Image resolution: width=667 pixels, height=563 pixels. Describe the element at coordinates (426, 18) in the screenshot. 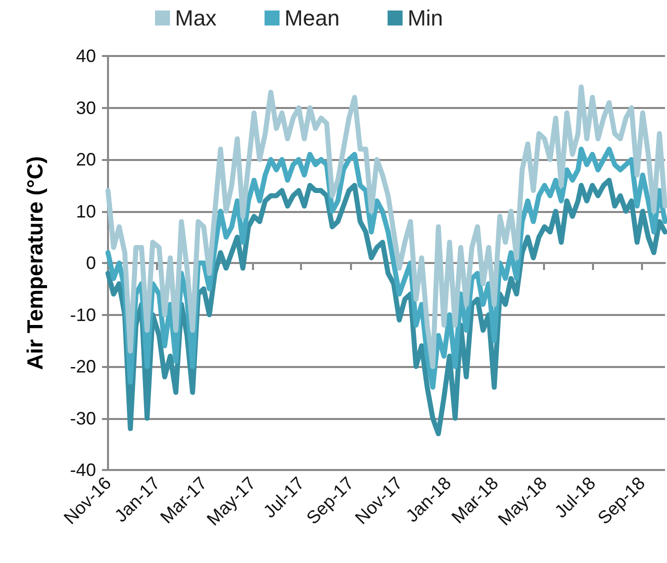

I see `legend-label: Min` at that location.